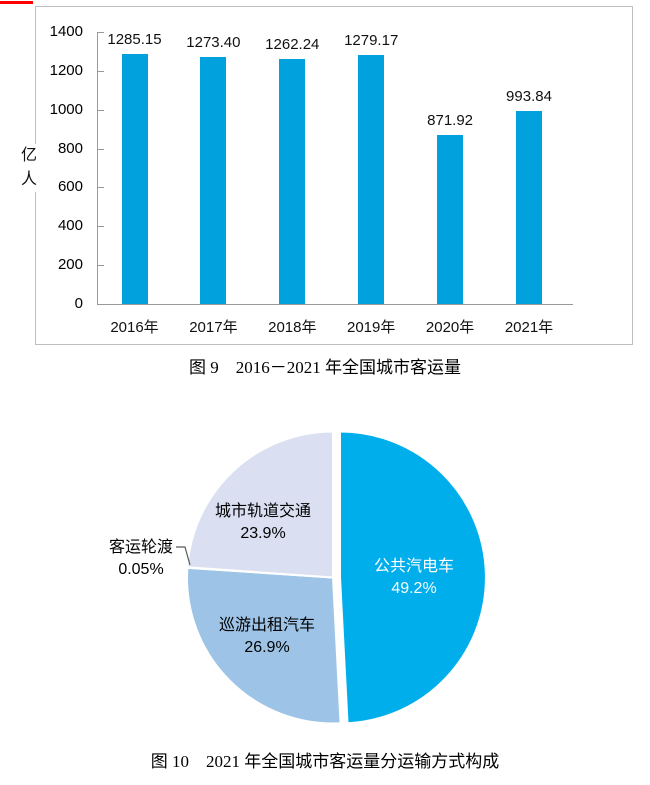 The image size is (650, 785). Describe the element at coordinates (335, 304) in the screenshot. I see `x-axis-line` at that location.